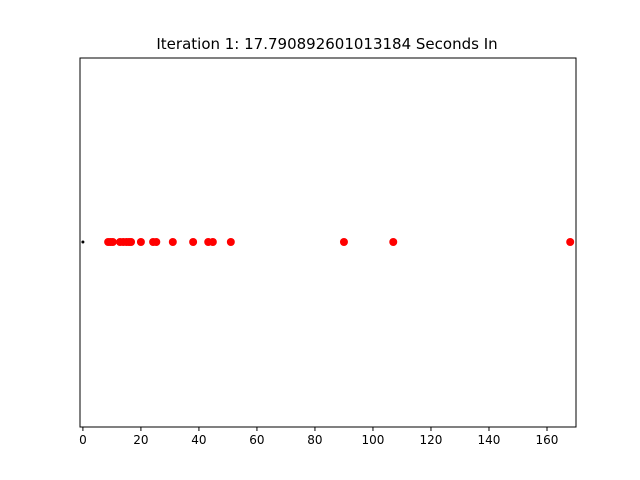 The width and height of the screenshot is (640, 480). I want to click on x-tick-label: 20, so click(140, 440).